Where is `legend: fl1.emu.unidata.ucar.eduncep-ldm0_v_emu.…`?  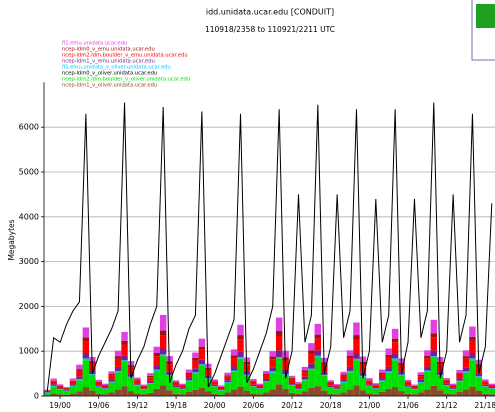 legend: fl1.emu.unidata.ucar.eduncep-ldm0_v_emu.… is located at coordinates (126, 65).